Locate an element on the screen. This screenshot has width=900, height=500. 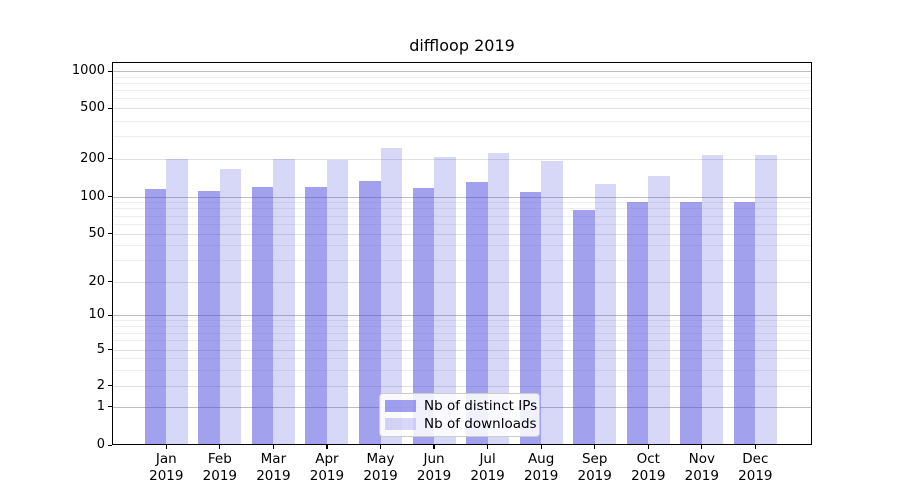
y-tick-label: 0 is located at coordinates (100, 444).